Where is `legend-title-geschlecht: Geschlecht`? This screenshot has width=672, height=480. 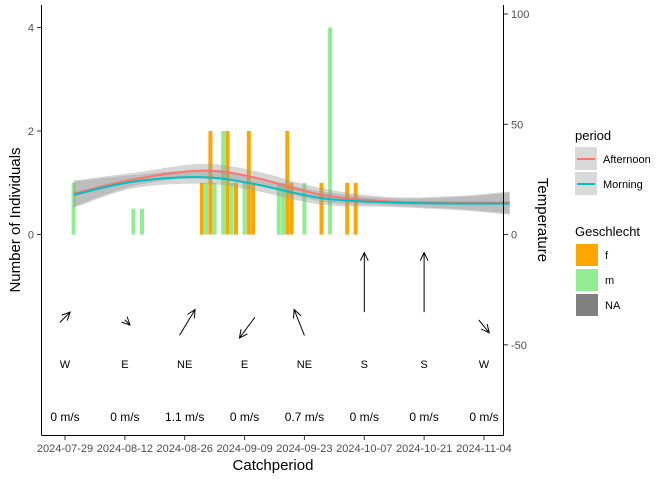 legend-title-geschlecht: Geschlecht is located at coordinates (607, 231).